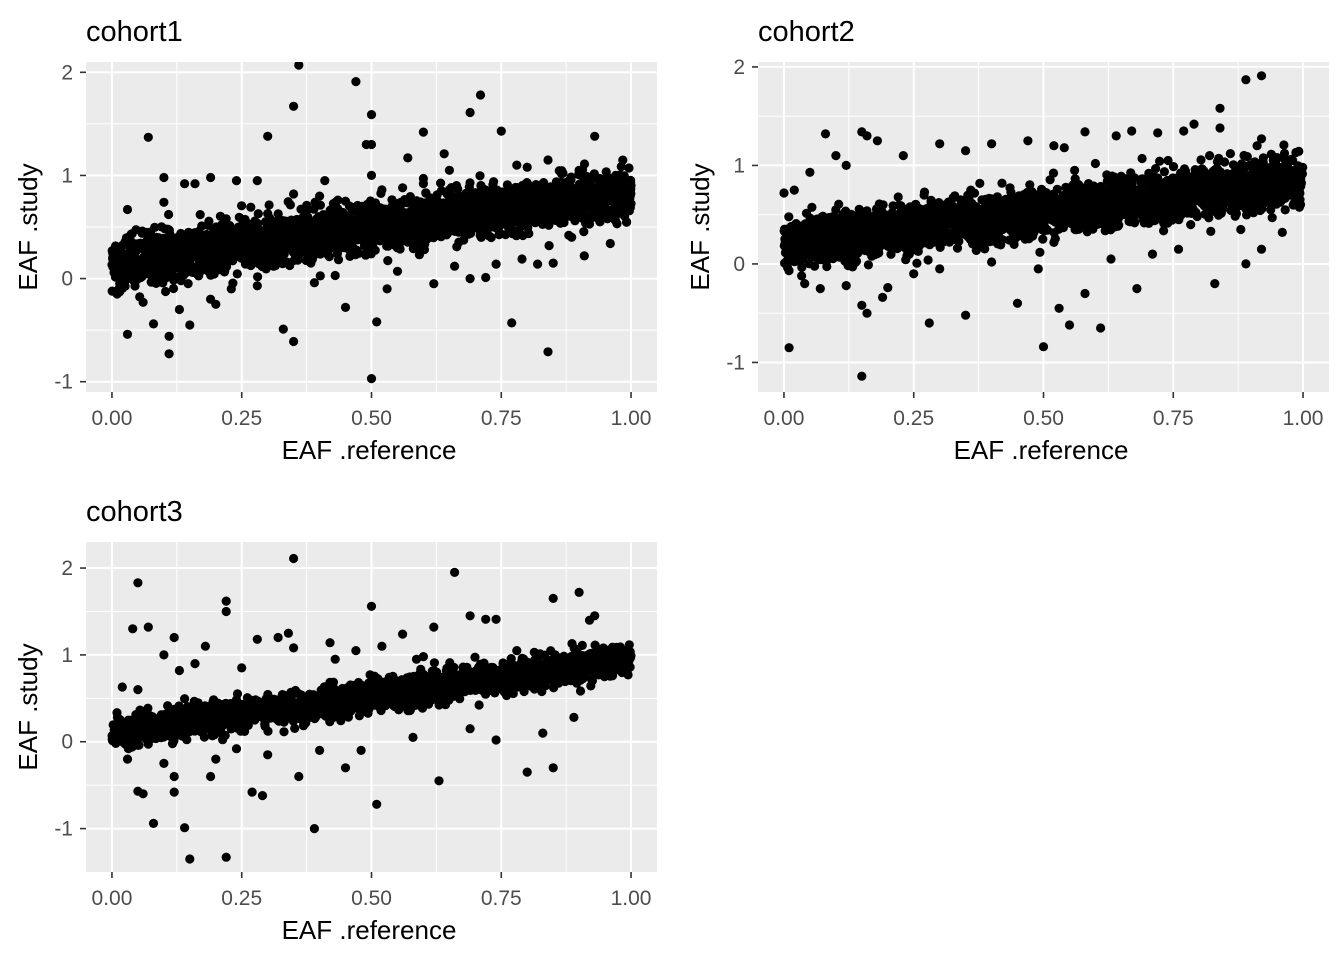  I want to click on cohort1-title: cohort1, so click(134, 32).